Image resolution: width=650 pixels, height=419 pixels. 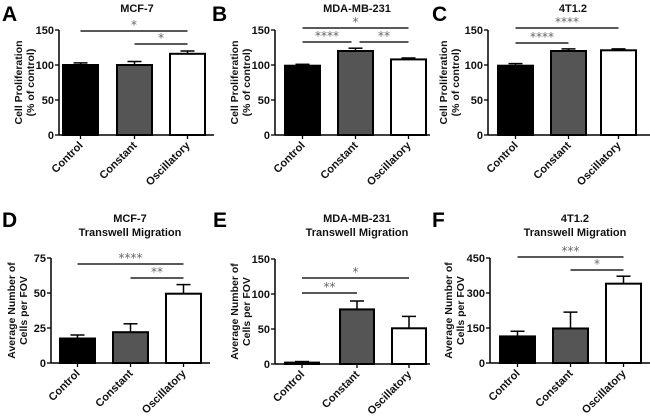 I want to click on y-tick-label: 450, so click(x=476, y=259).